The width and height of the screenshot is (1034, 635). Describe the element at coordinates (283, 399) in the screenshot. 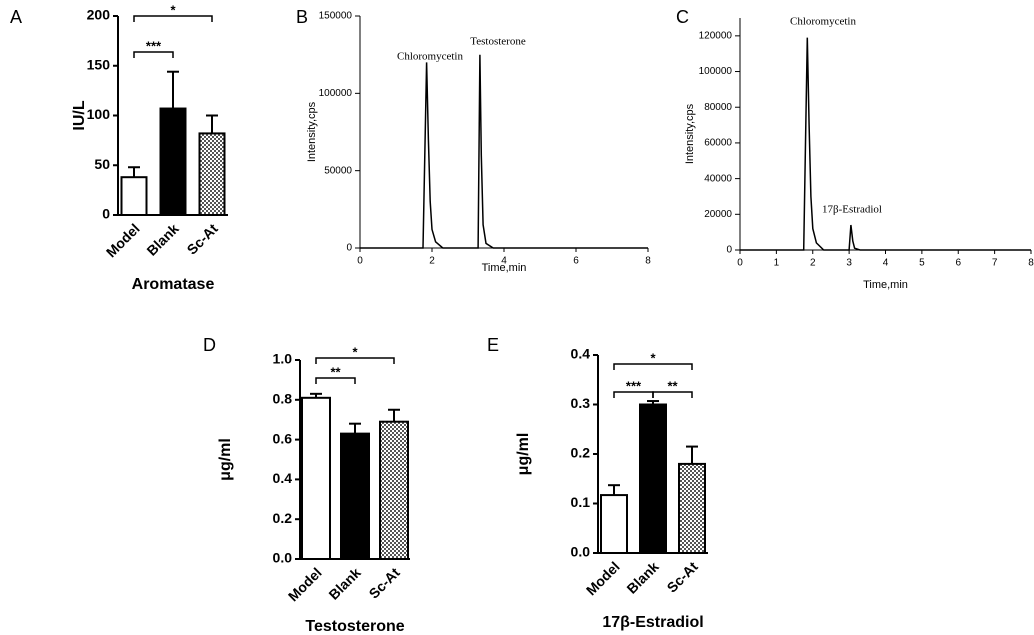

I see `y-tick-label: 0.8` at that location.